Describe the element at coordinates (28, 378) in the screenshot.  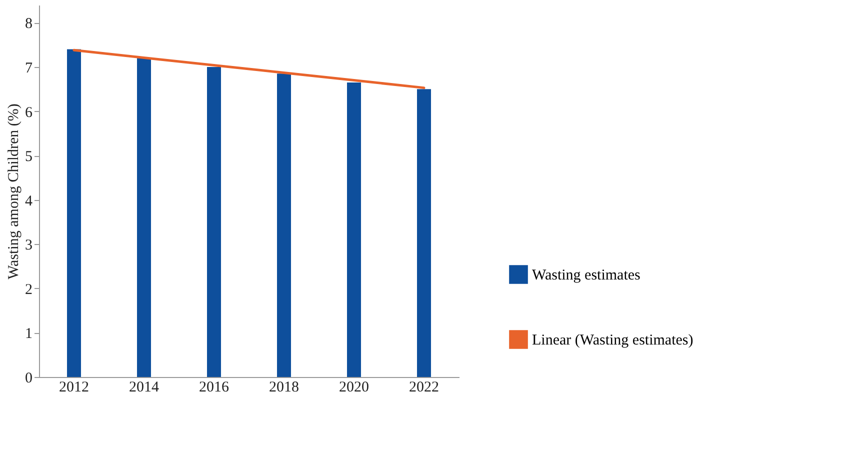
I see `y-tick-label: 0` at that location.